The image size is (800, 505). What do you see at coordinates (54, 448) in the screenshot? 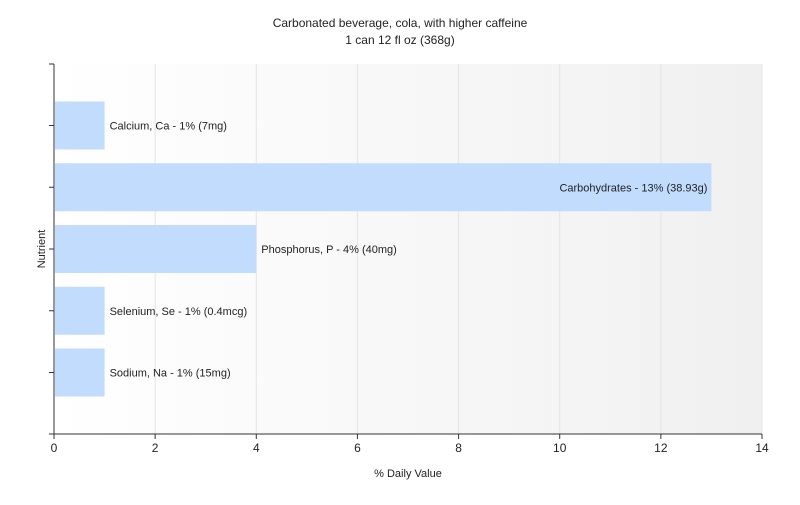
I see `x-tick-label: 0` at bounding box center [54, 448].